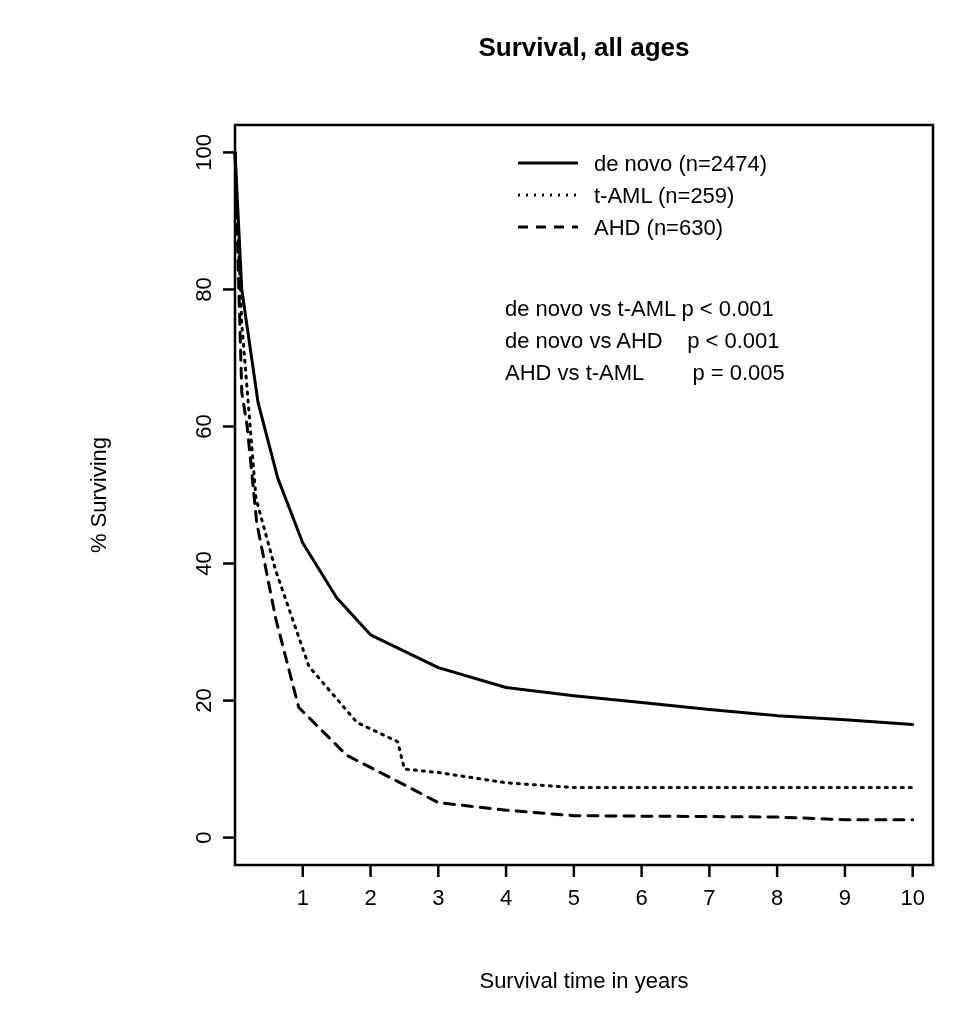  What do you see at coordinates (203, 700) in the screenshot?
I see `y-tick-label: 20` at bounding box center [203, 700].